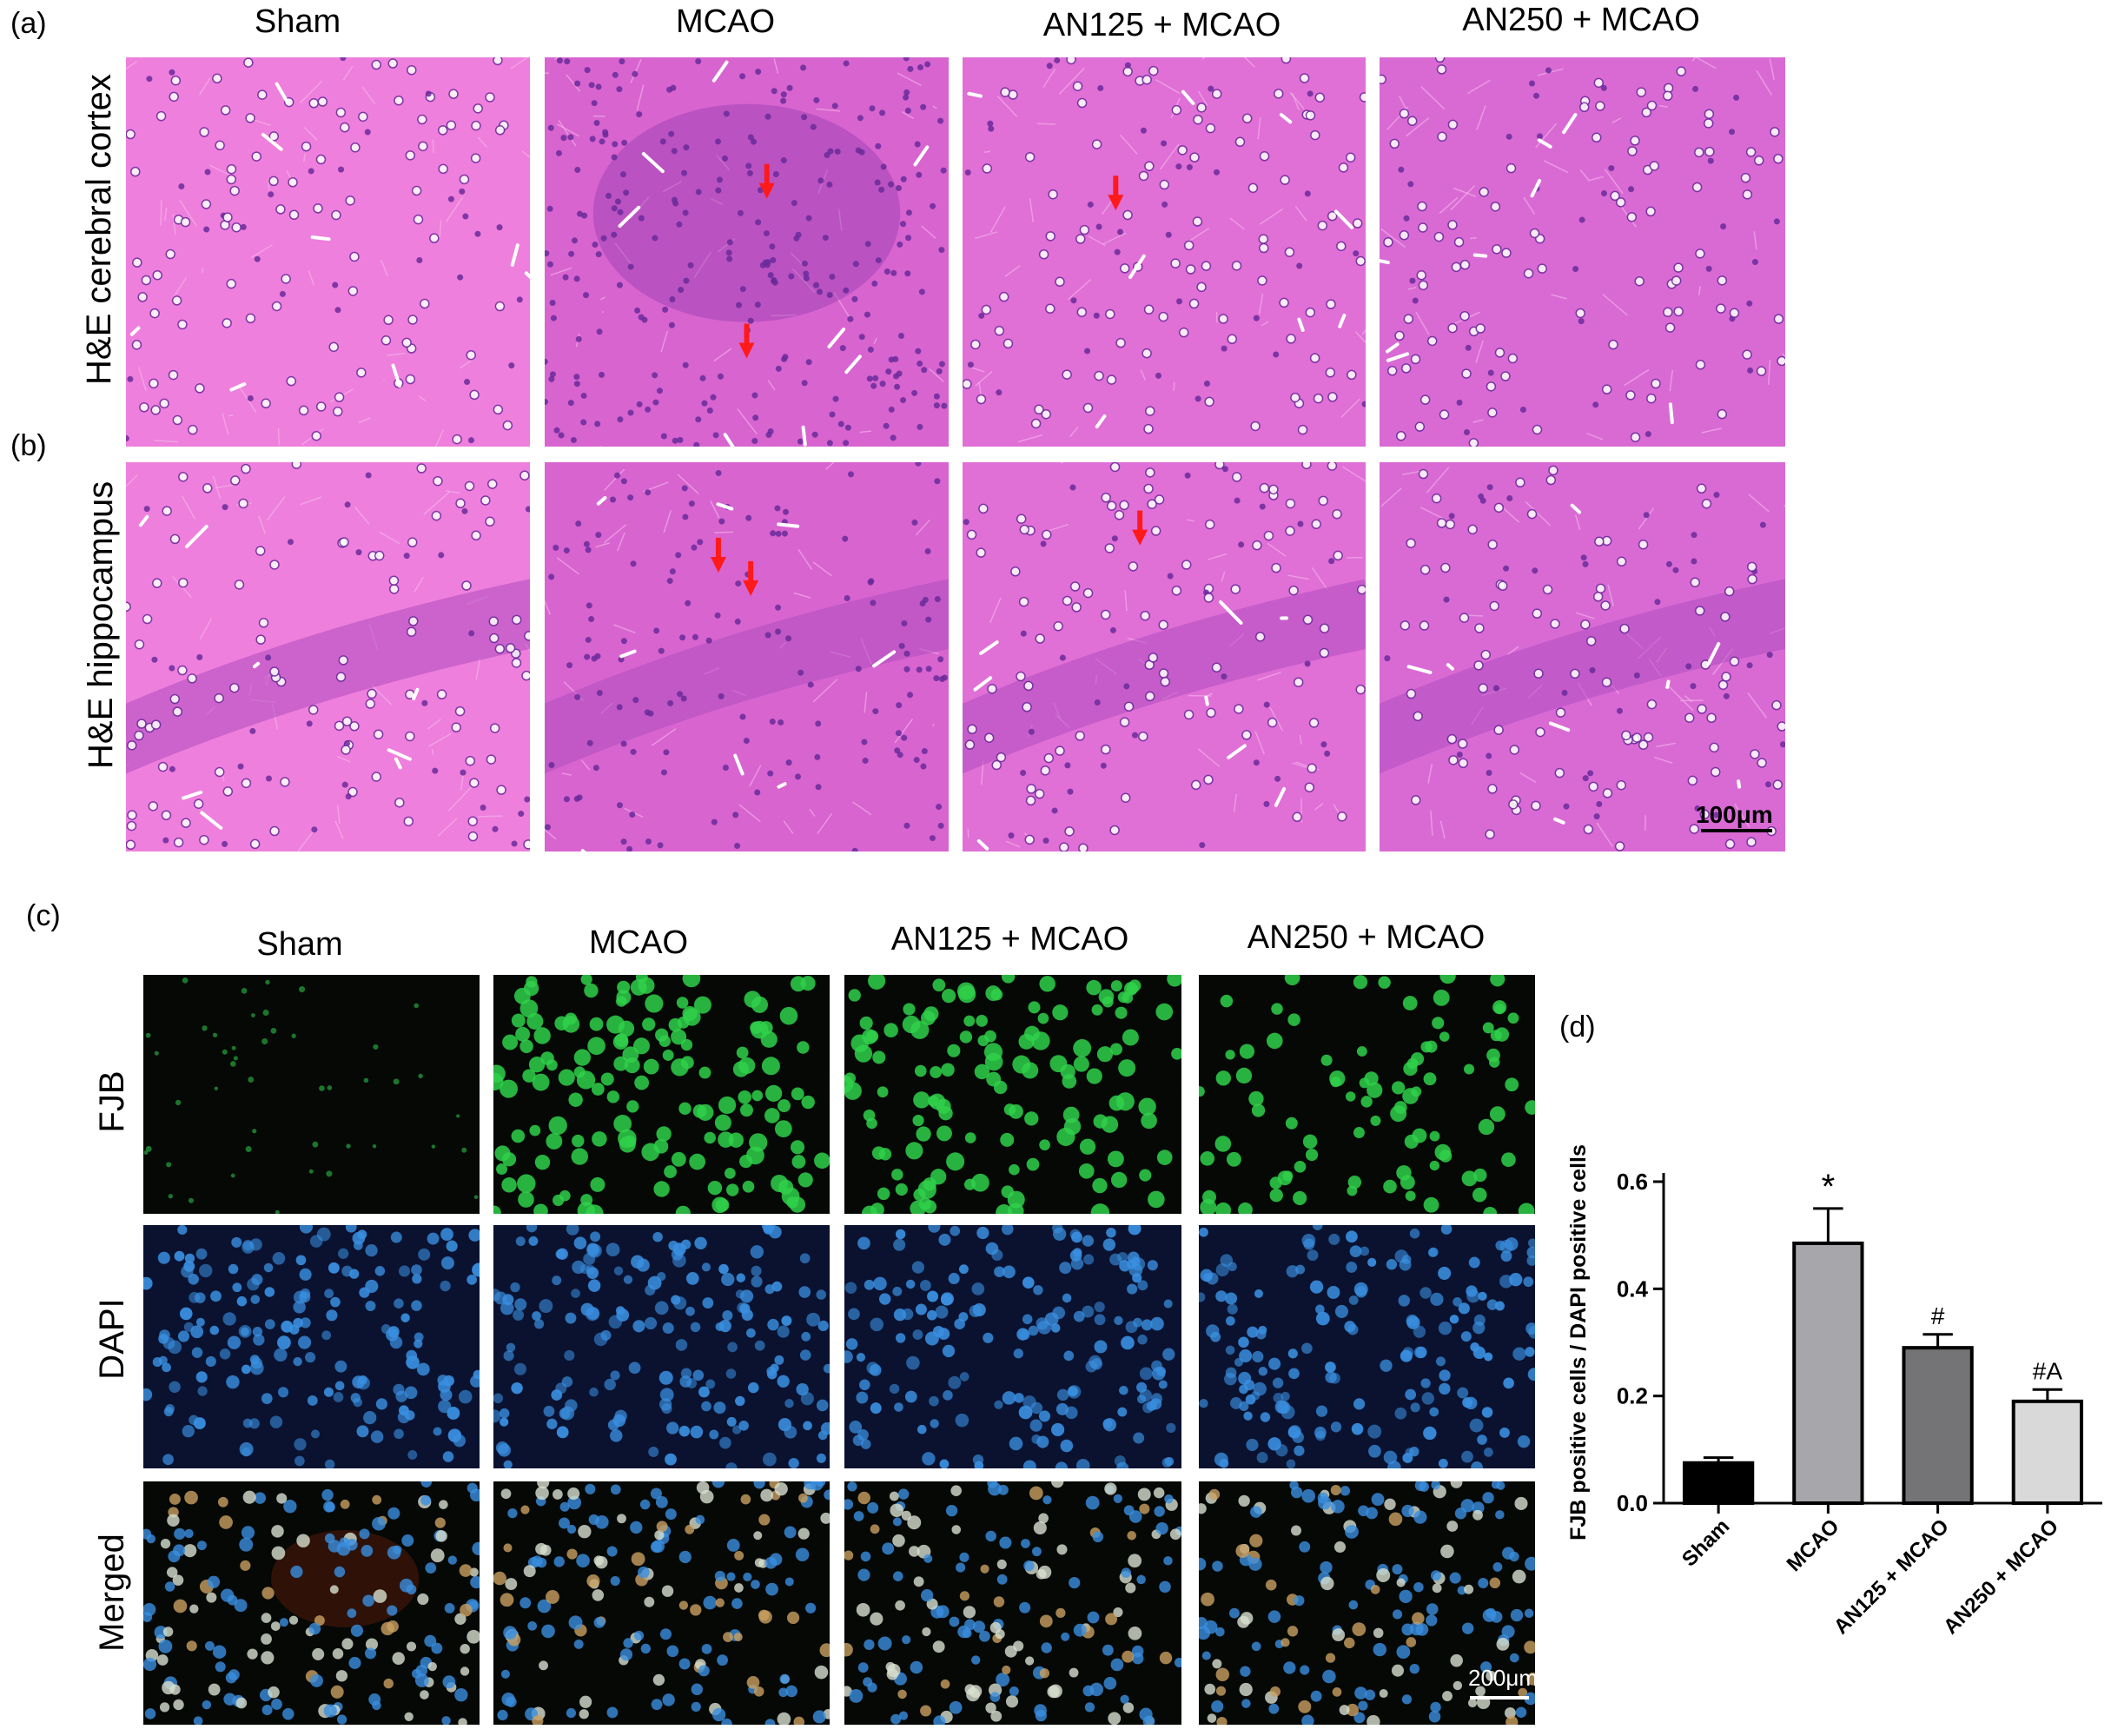  What do you see at coordinates (1012, 1094) in the screenshot?
I see `fluorescence-fjb-an125` at bounding box center [1012, 1094].